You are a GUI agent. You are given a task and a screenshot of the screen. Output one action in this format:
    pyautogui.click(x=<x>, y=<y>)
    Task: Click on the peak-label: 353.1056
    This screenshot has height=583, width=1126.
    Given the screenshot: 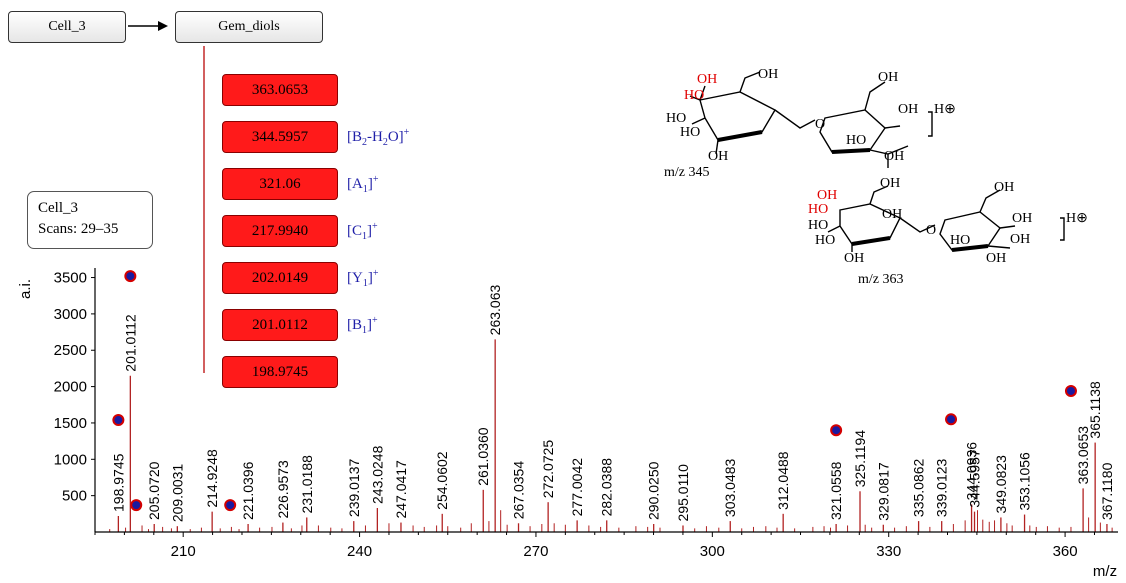 What is the action you would take?
    pyautogui.click(x=1025, y=481)
    